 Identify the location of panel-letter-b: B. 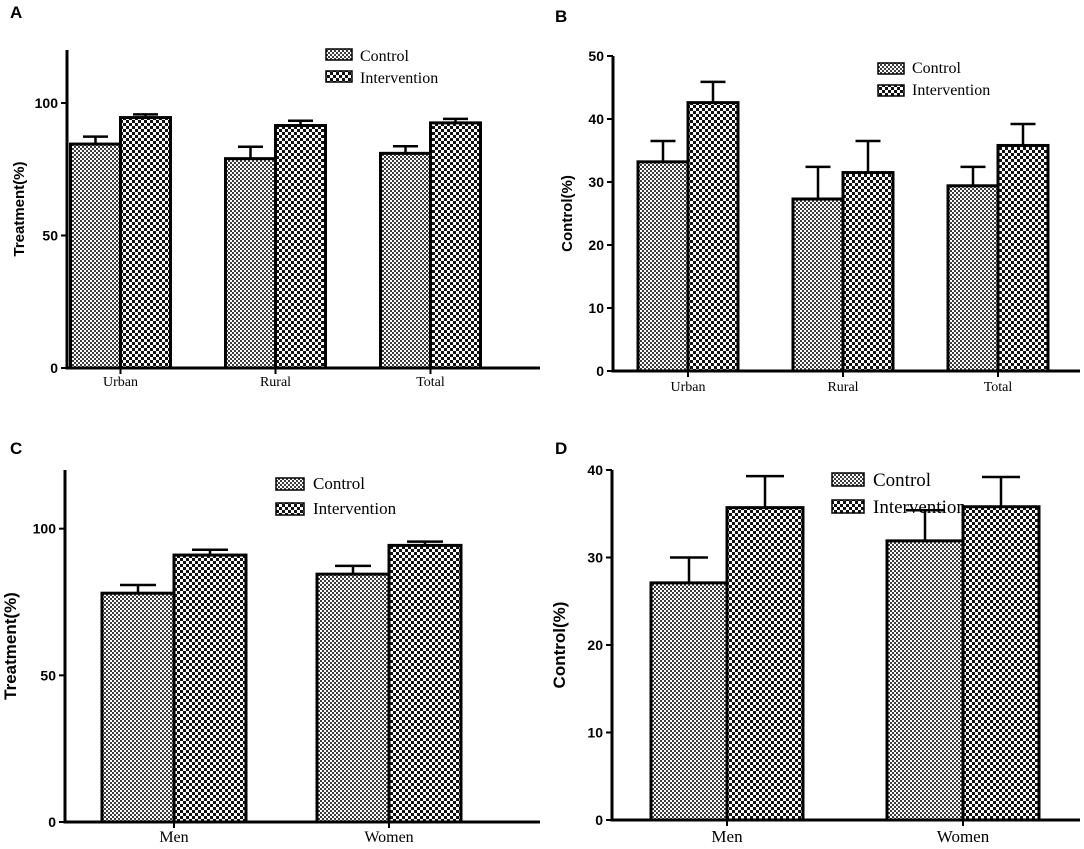
(561, 16).